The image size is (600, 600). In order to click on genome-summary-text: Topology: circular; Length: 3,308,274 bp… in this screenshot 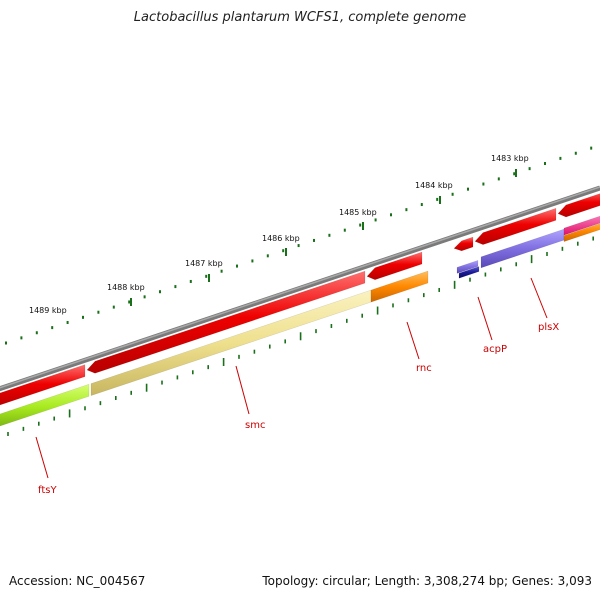, I will do `click(427, 581)`.